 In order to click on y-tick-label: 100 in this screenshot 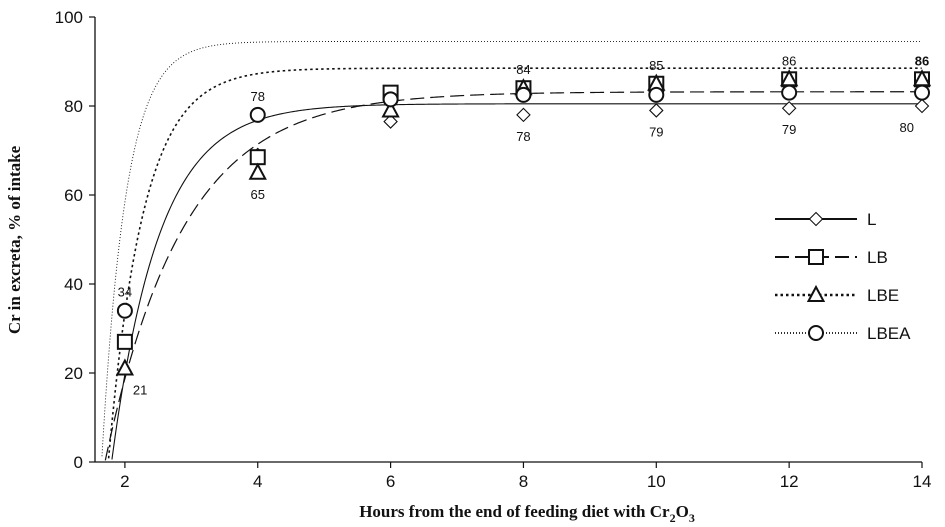, I will do `click(69, 17)`.